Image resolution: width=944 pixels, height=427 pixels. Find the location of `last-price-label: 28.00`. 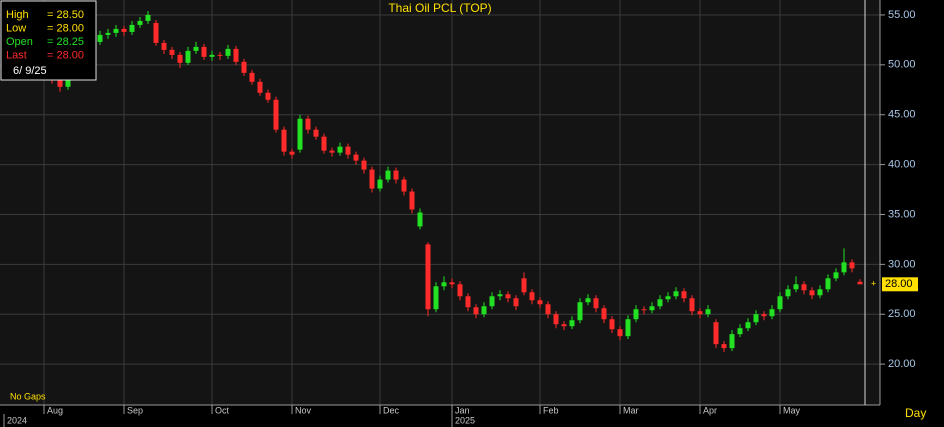

last-price-label: 28.00 is located at coordinates (899, 284).